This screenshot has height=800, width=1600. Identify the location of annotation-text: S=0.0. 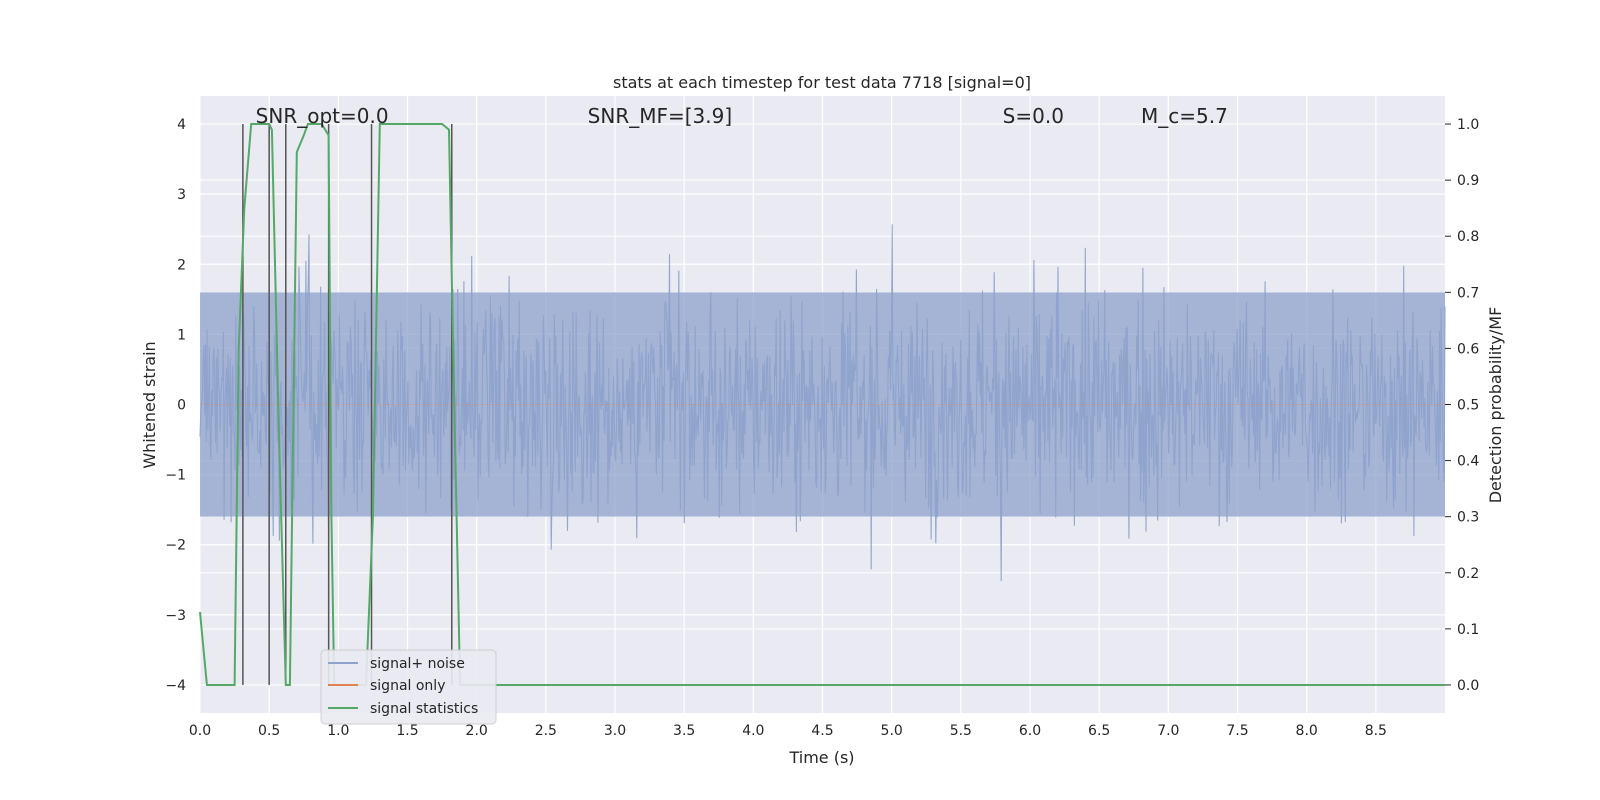
(1033, 116).